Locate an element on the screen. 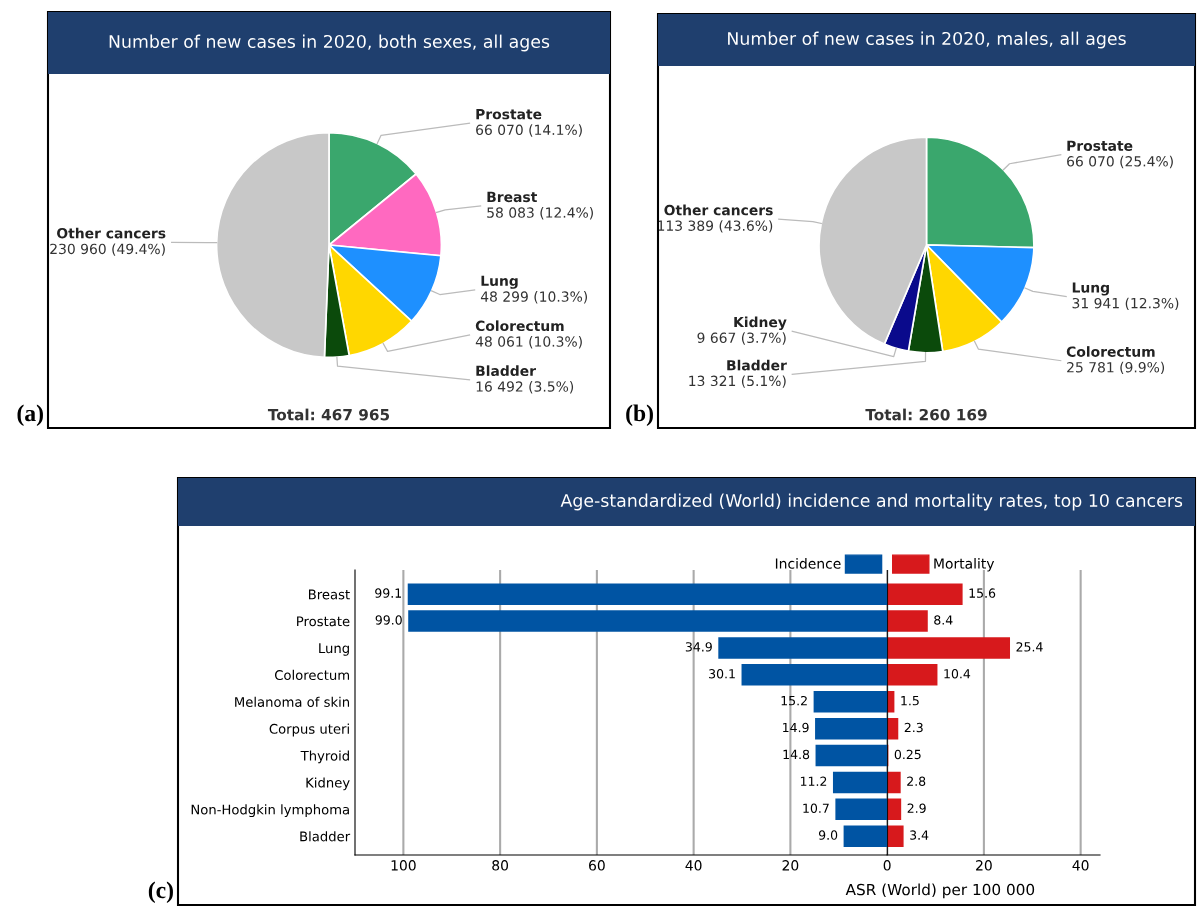 This screenshot has height=906, width=1200. legend-label: Incidence is located at coordinates (808, 563).